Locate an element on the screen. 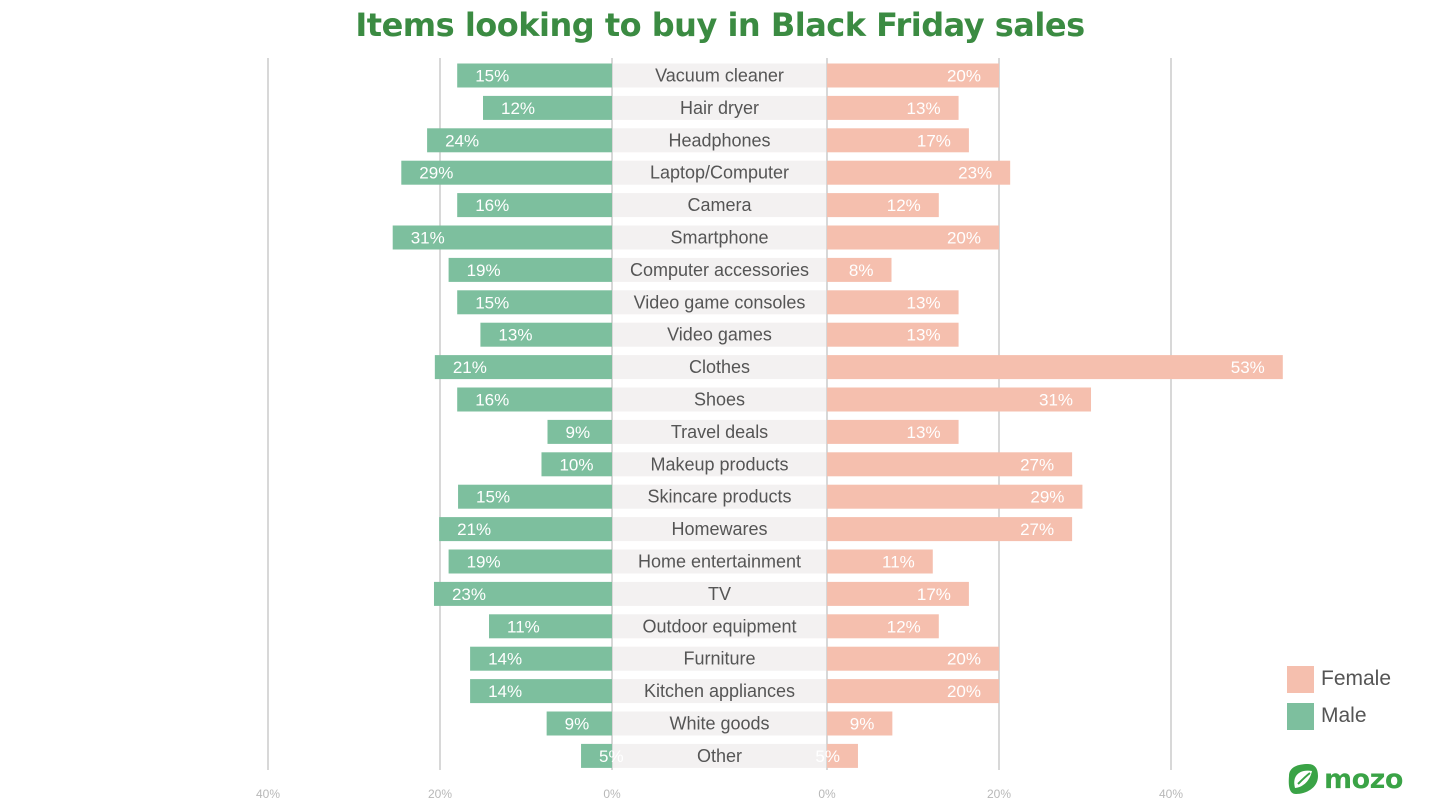 The height and width of the screenshot is (810, 1440). tick-label-left-40: 40% is located at coordinates (268, 794).